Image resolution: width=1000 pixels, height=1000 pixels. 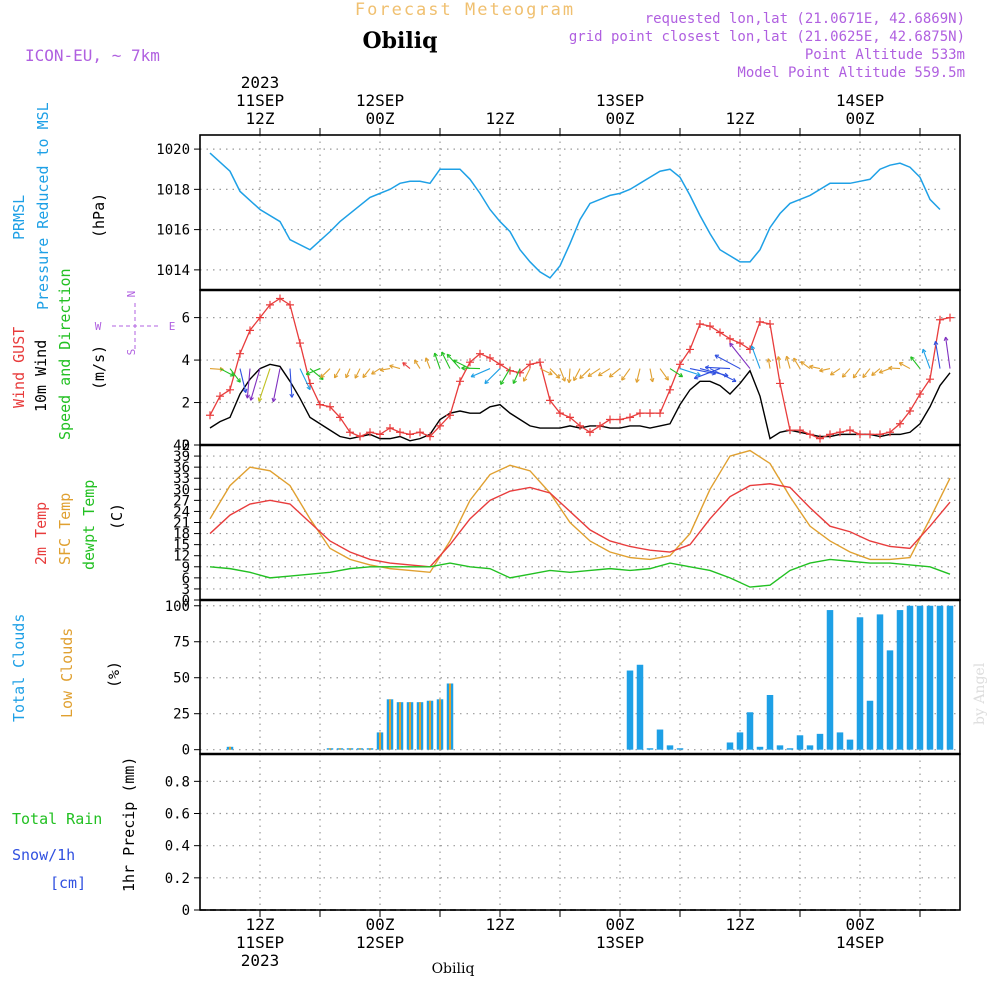 I want to click on temp-tick-label: 18, so click(x=181, y=535).